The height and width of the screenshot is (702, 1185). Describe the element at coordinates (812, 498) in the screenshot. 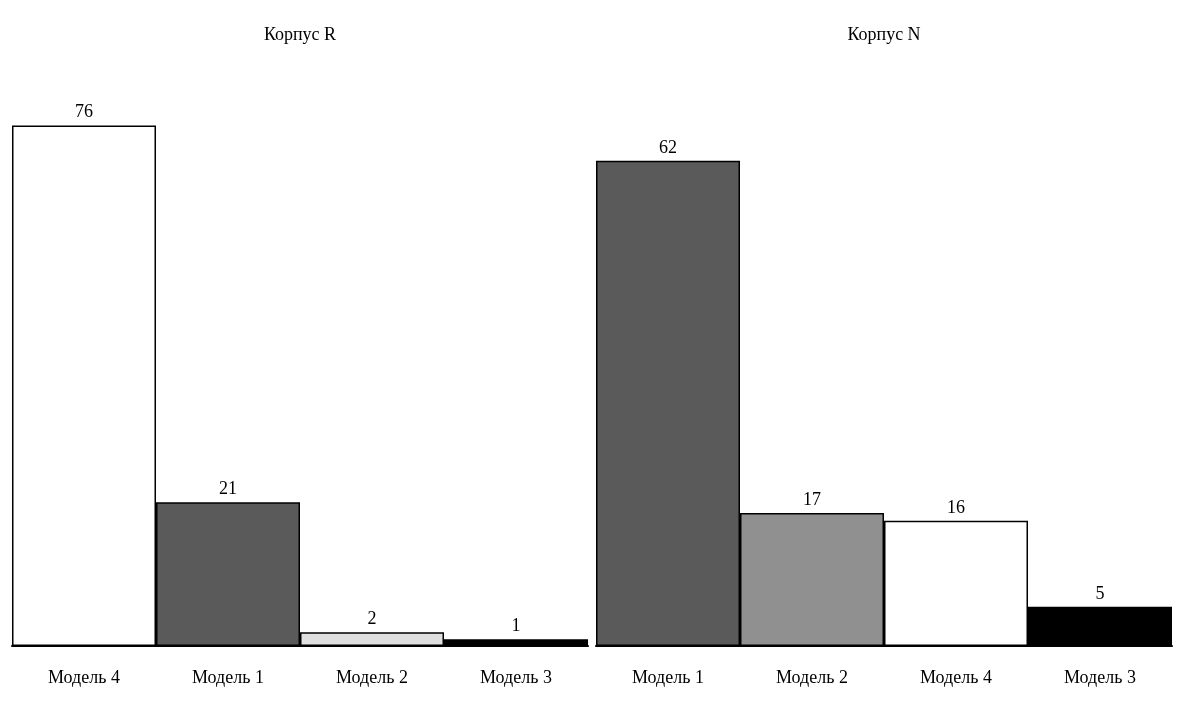

I see `data-label: 17` at that location.